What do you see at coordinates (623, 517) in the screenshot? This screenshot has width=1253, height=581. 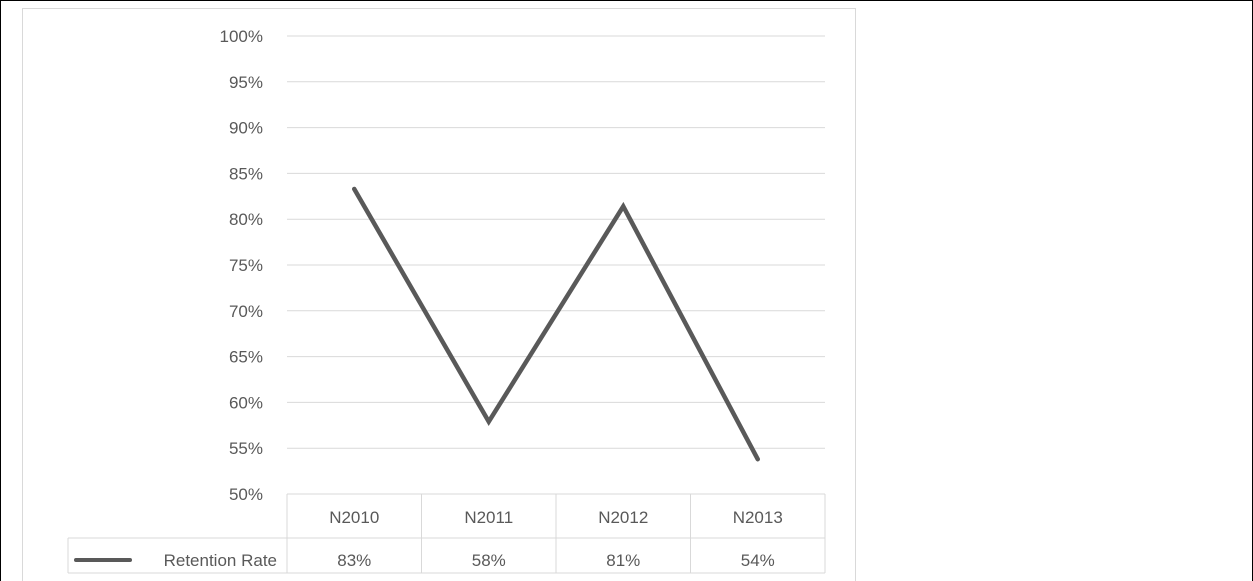 I see `x-tick-label: N2012` at bounding box center [623, 517].